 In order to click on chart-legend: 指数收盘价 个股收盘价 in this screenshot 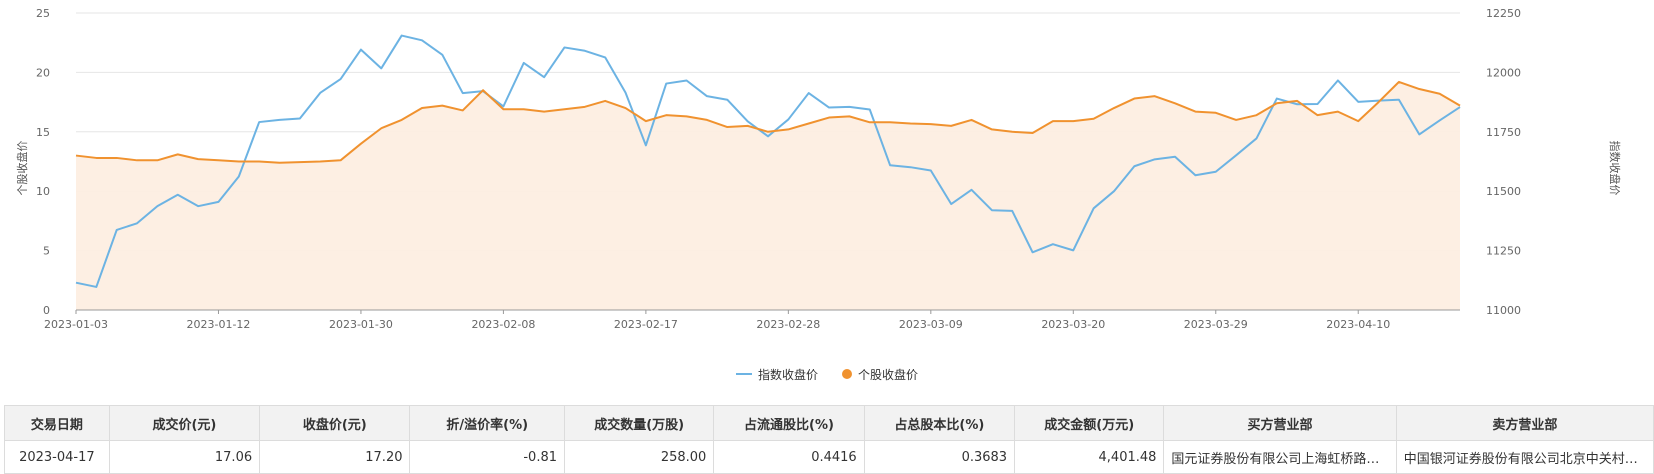, I will do `click(827, 374)`.